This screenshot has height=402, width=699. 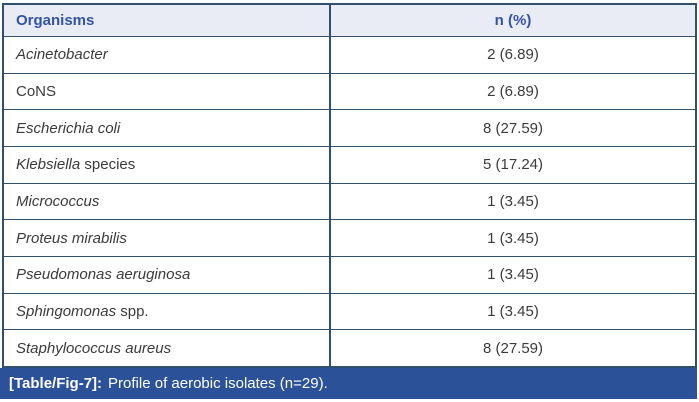 I want to click on organism-cell: Klebsiella species, so click(x=167, y=165).